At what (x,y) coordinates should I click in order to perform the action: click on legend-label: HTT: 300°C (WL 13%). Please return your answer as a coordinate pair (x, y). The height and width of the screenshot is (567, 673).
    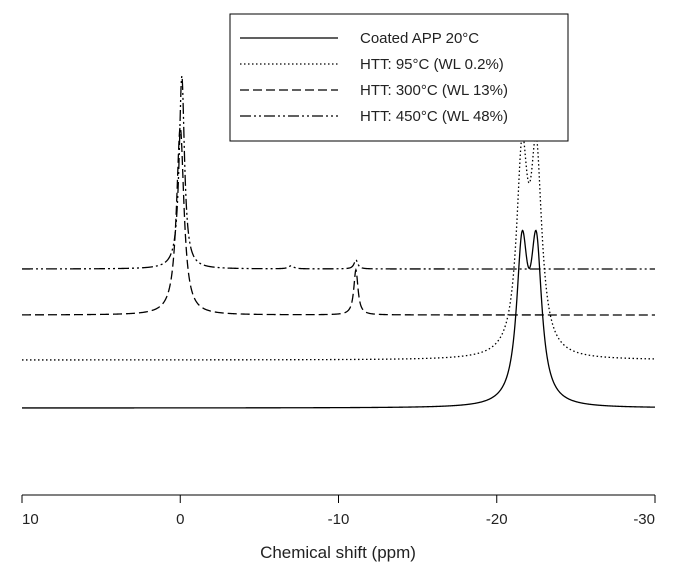
    Looking at the image, I should click on (434, 90).